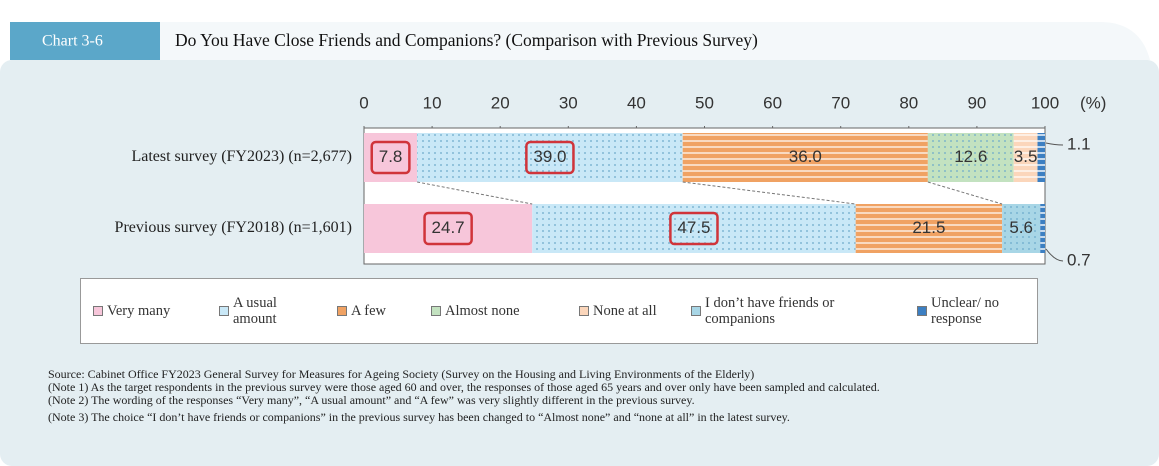 This screenshot has width=1159, height=466. I want to click on legend-item: Almost none, so click(501, 311).